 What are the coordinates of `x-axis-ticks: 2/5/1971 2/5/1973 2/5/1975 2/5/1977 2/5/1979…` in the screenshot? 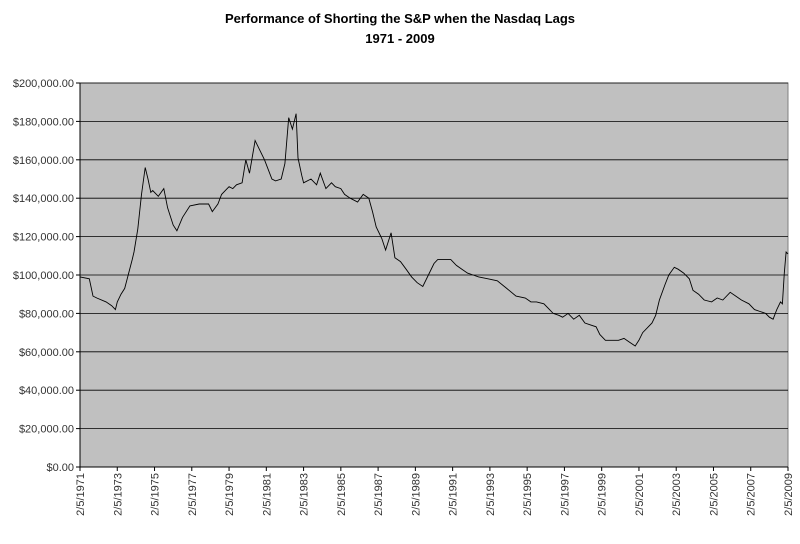 It's located at (435, 491).